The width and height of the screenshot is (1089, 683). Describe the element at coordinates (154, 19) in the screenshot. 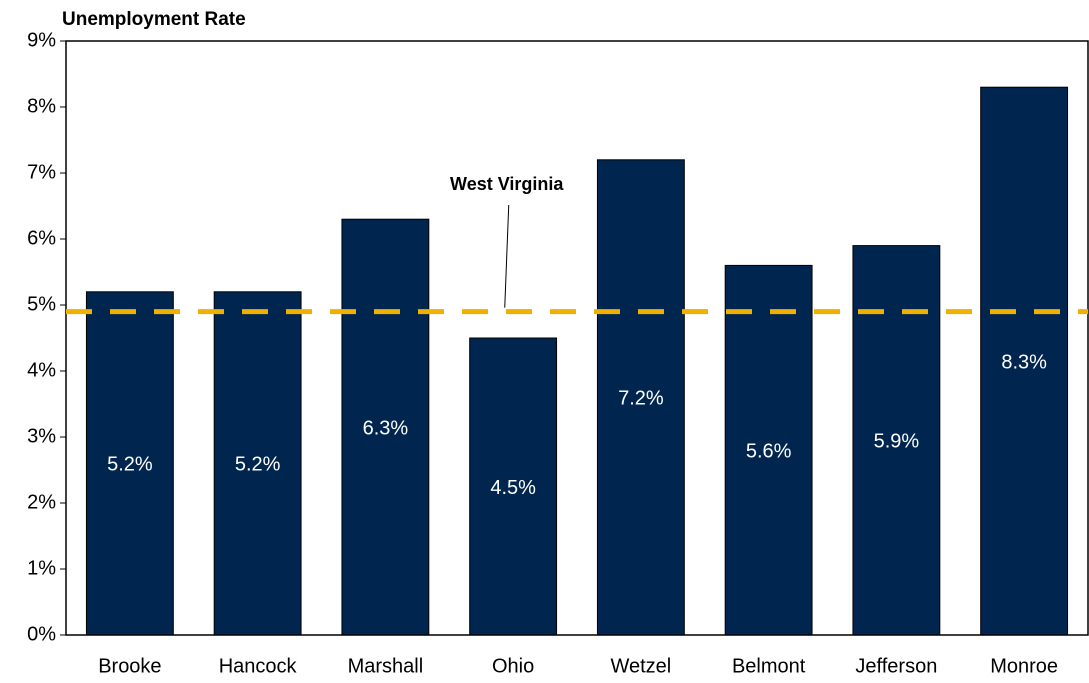

I see `chart-title: Unemployment Rate` at that location.